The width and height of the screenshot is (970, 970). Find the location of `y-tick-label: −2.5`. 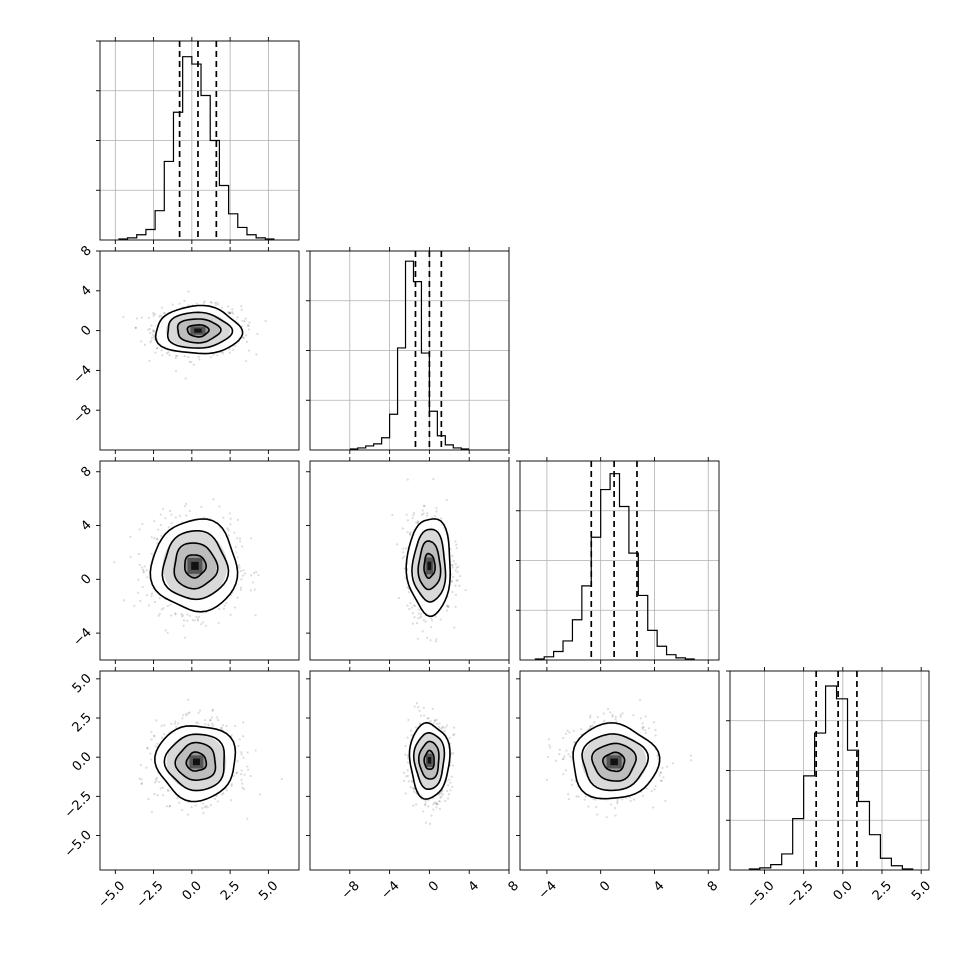

y-tick-label: −2.5 is located at coordinates (78, 805).